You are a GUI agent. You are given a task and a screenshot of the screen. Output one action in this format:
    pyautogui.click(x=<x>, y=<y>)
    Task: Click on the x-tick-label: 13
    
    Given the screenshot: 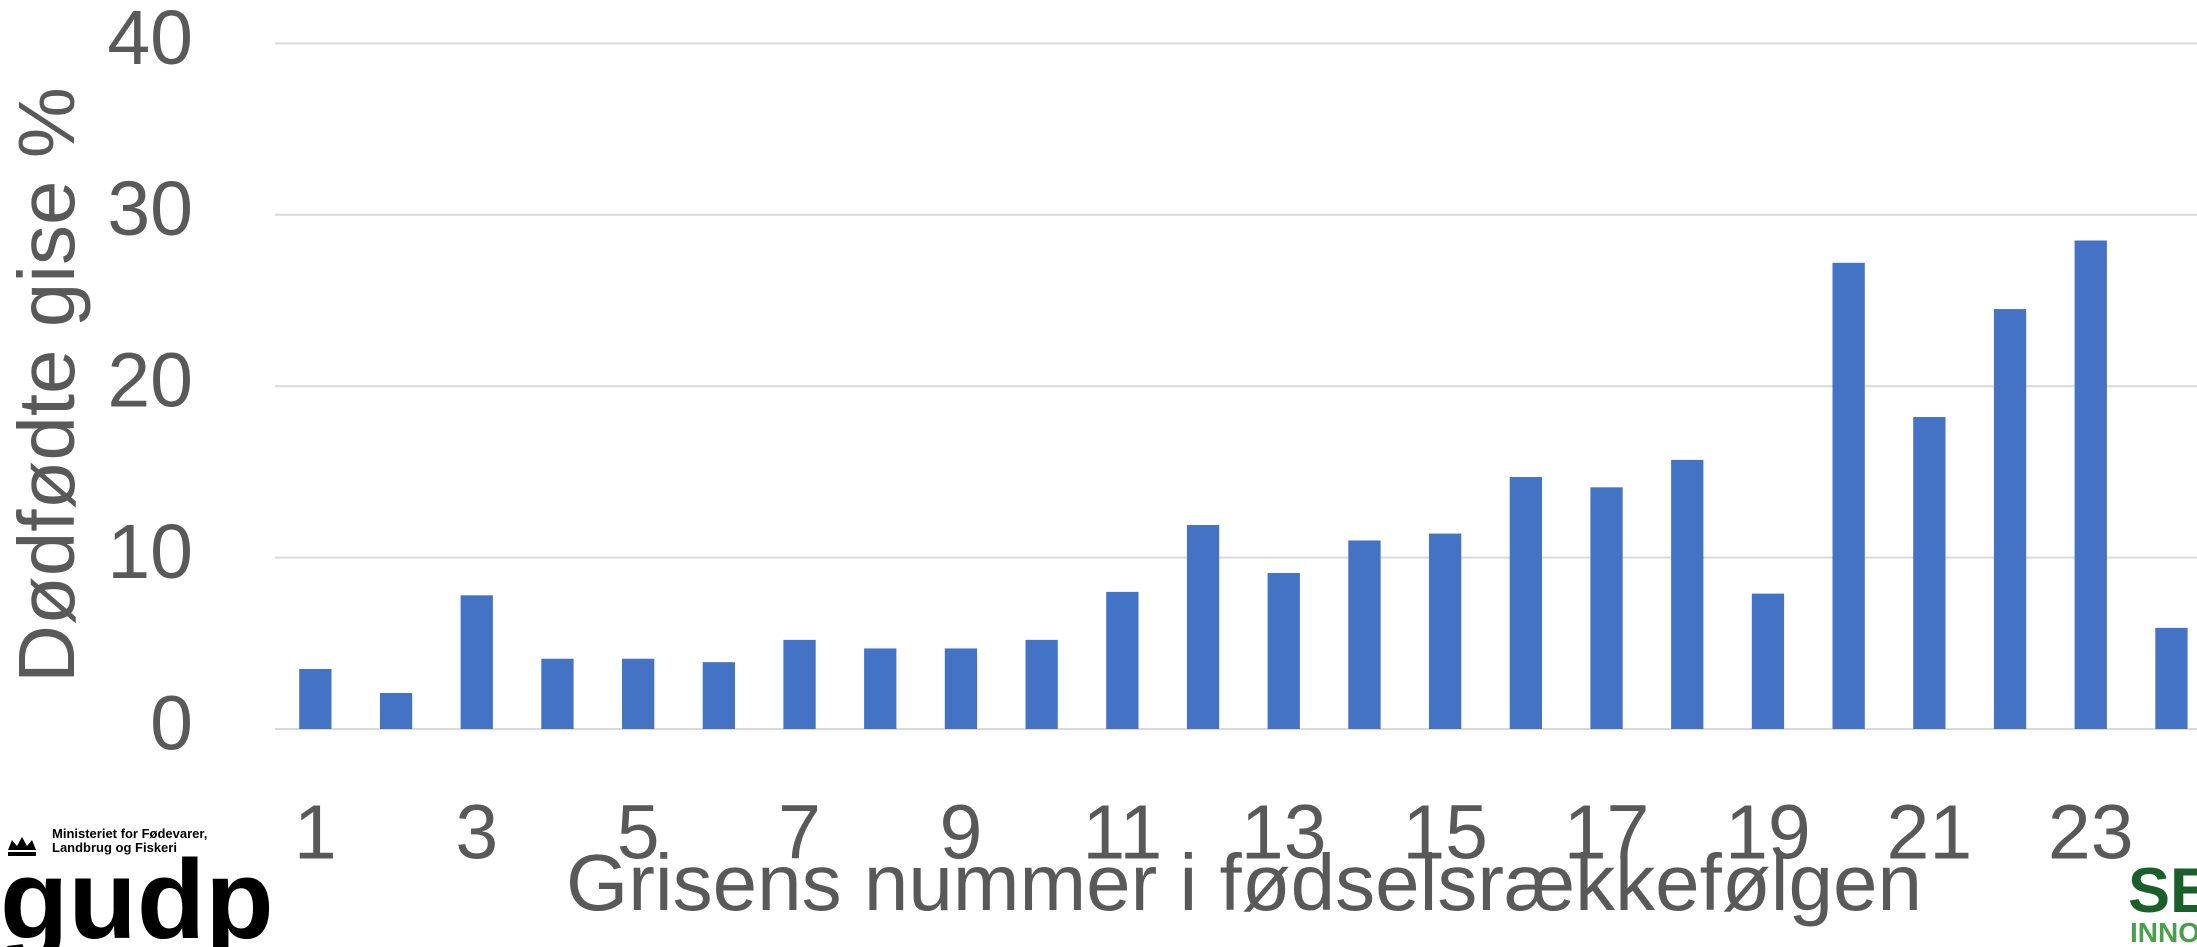 What is the action you would take?
    pyautogui.click(x=1284, y=832)
    